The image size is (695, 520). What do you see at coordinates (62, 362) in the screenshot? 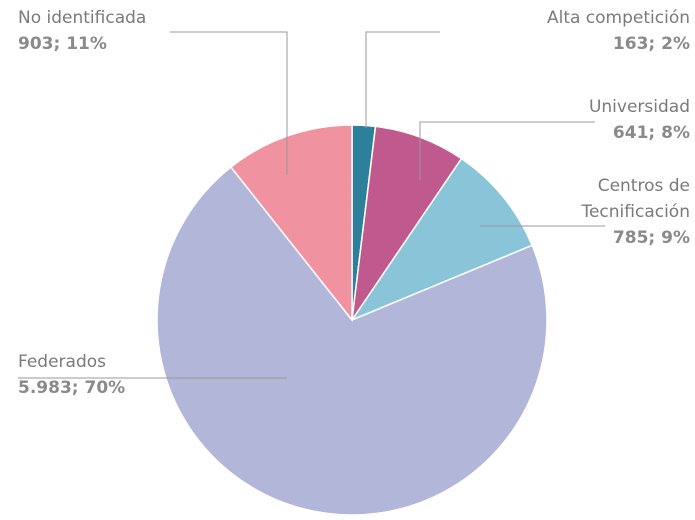
I see `category-label: Federados` at bounding box center [62, 362].